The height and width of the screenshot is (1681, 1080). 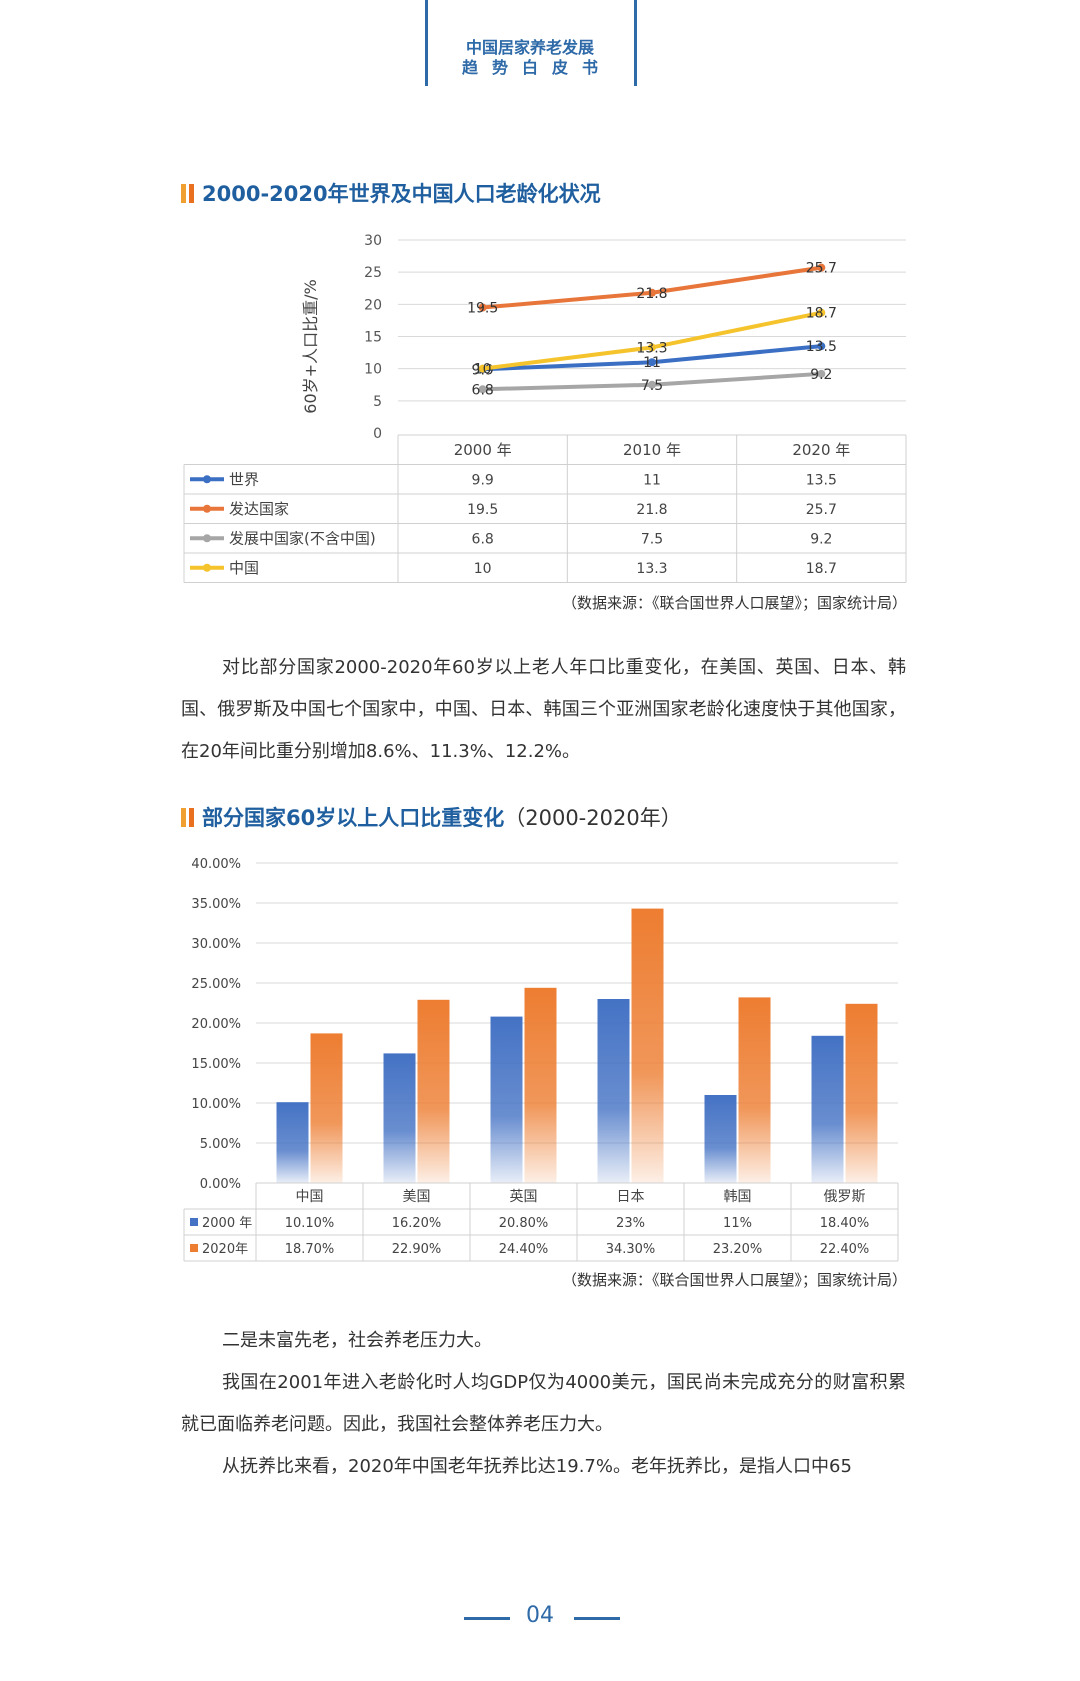 I want to click on paragraph-2: 二是未富先老，社会养老压力大。, so click(x=357, y=1340).